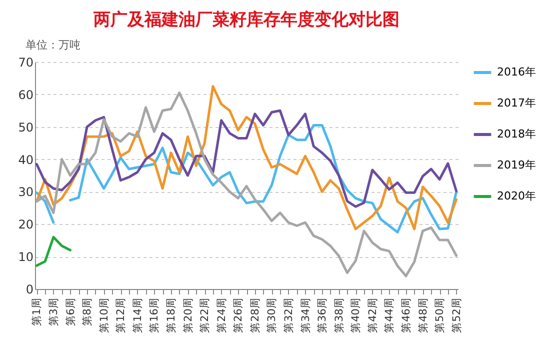  What do you see at coordinates (30, 289) in the screenshot?
I see `y-tick-label: 0` at bounding box center [30, 289].